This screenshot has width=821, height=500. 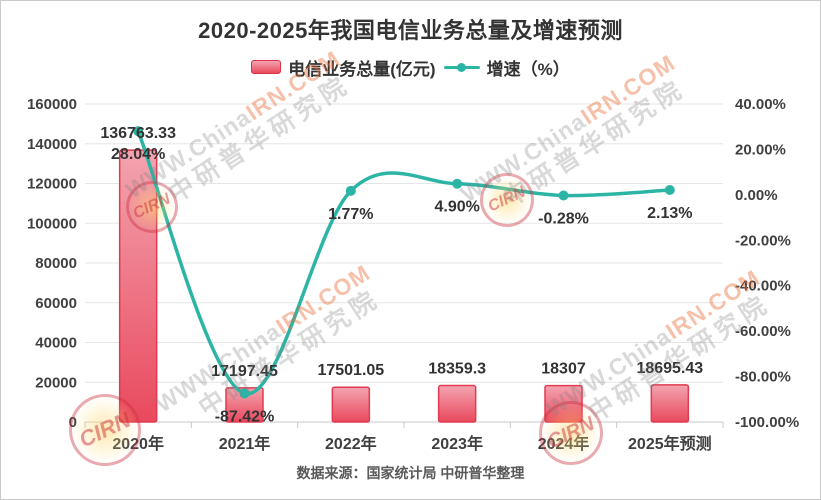 What do you see at coordinates (669, 213) in the screenshot?
I see `growth-value-label: 2.13%` at bounding box center [669, 213].